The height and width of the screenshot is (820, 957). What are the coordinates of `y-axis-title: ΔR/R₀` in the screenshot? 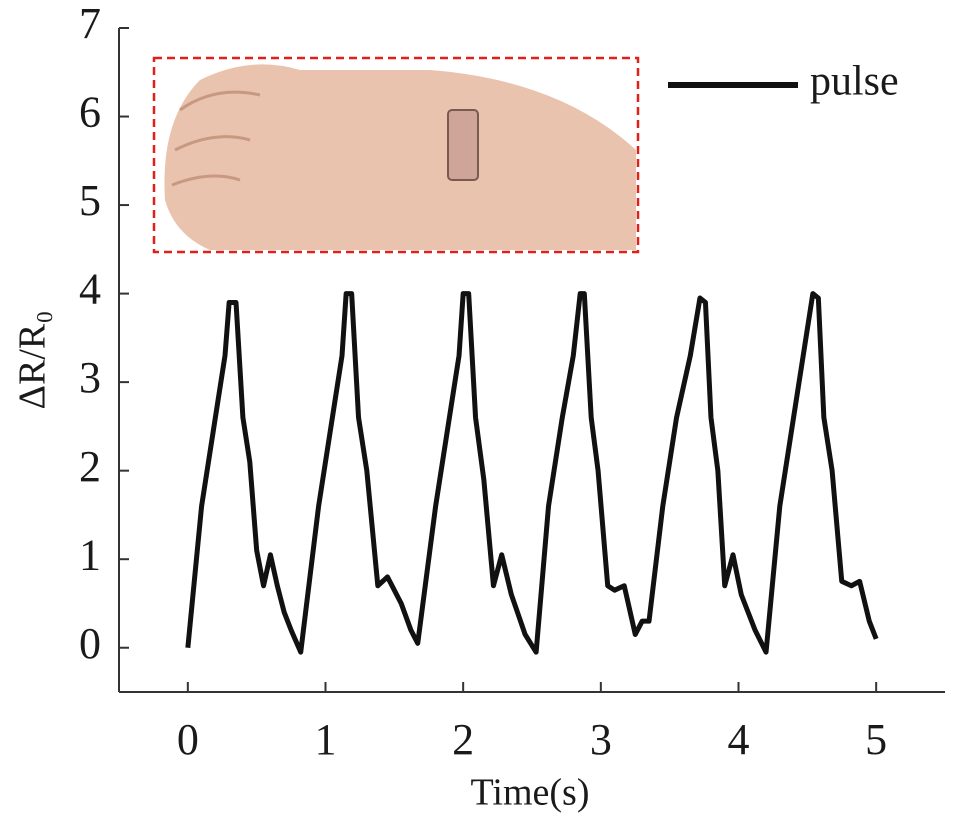 It's located at (33, 360).